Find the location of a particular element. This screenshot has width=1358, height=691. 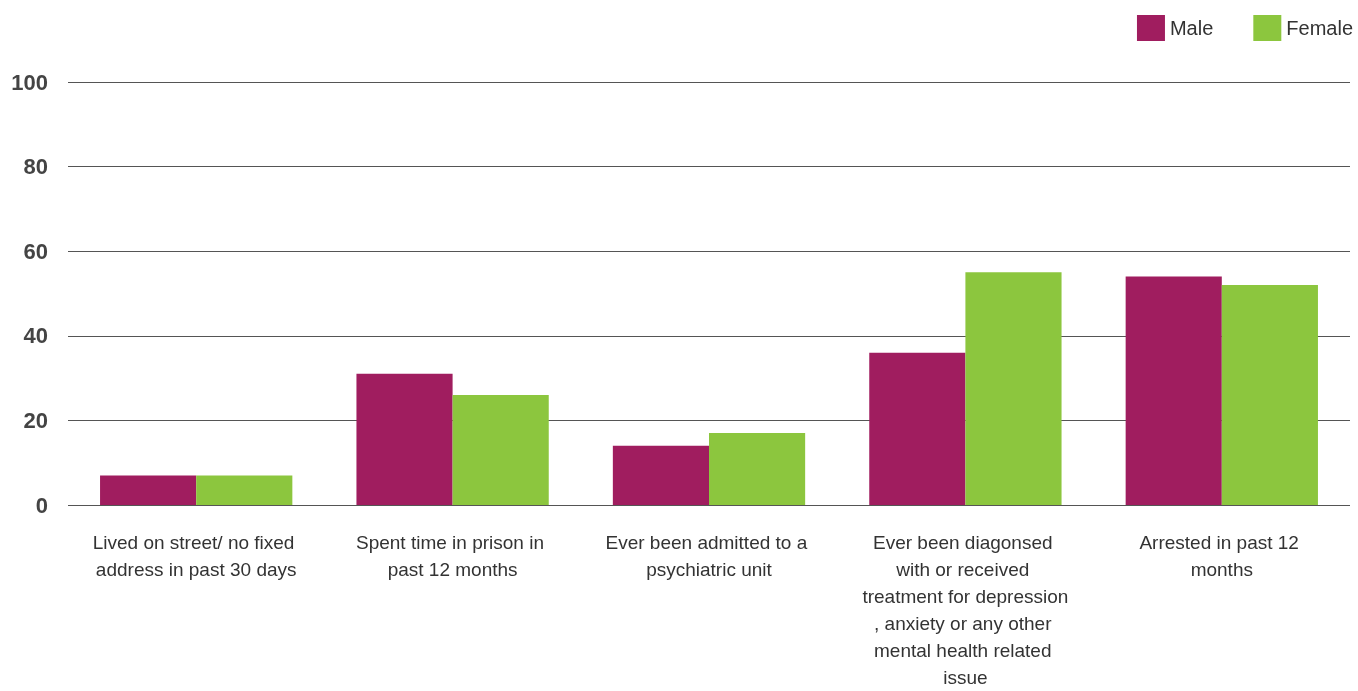

legend-label: Female is located at coordinates (1320, 28).